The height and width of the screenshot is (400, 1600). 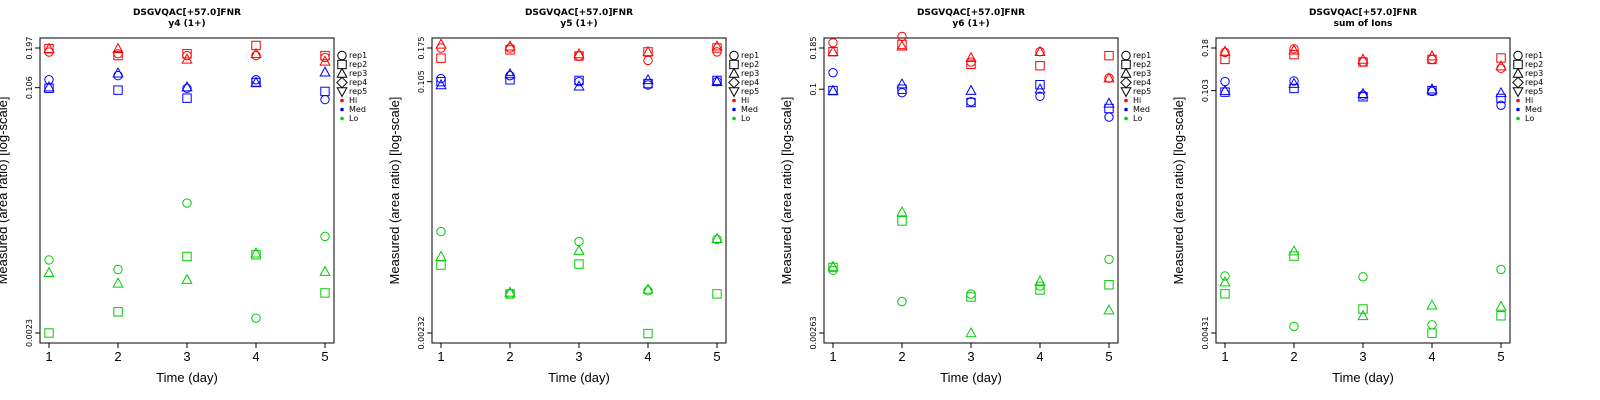 I want to click on x-tick-label: 3, so click(x=970, y=356).